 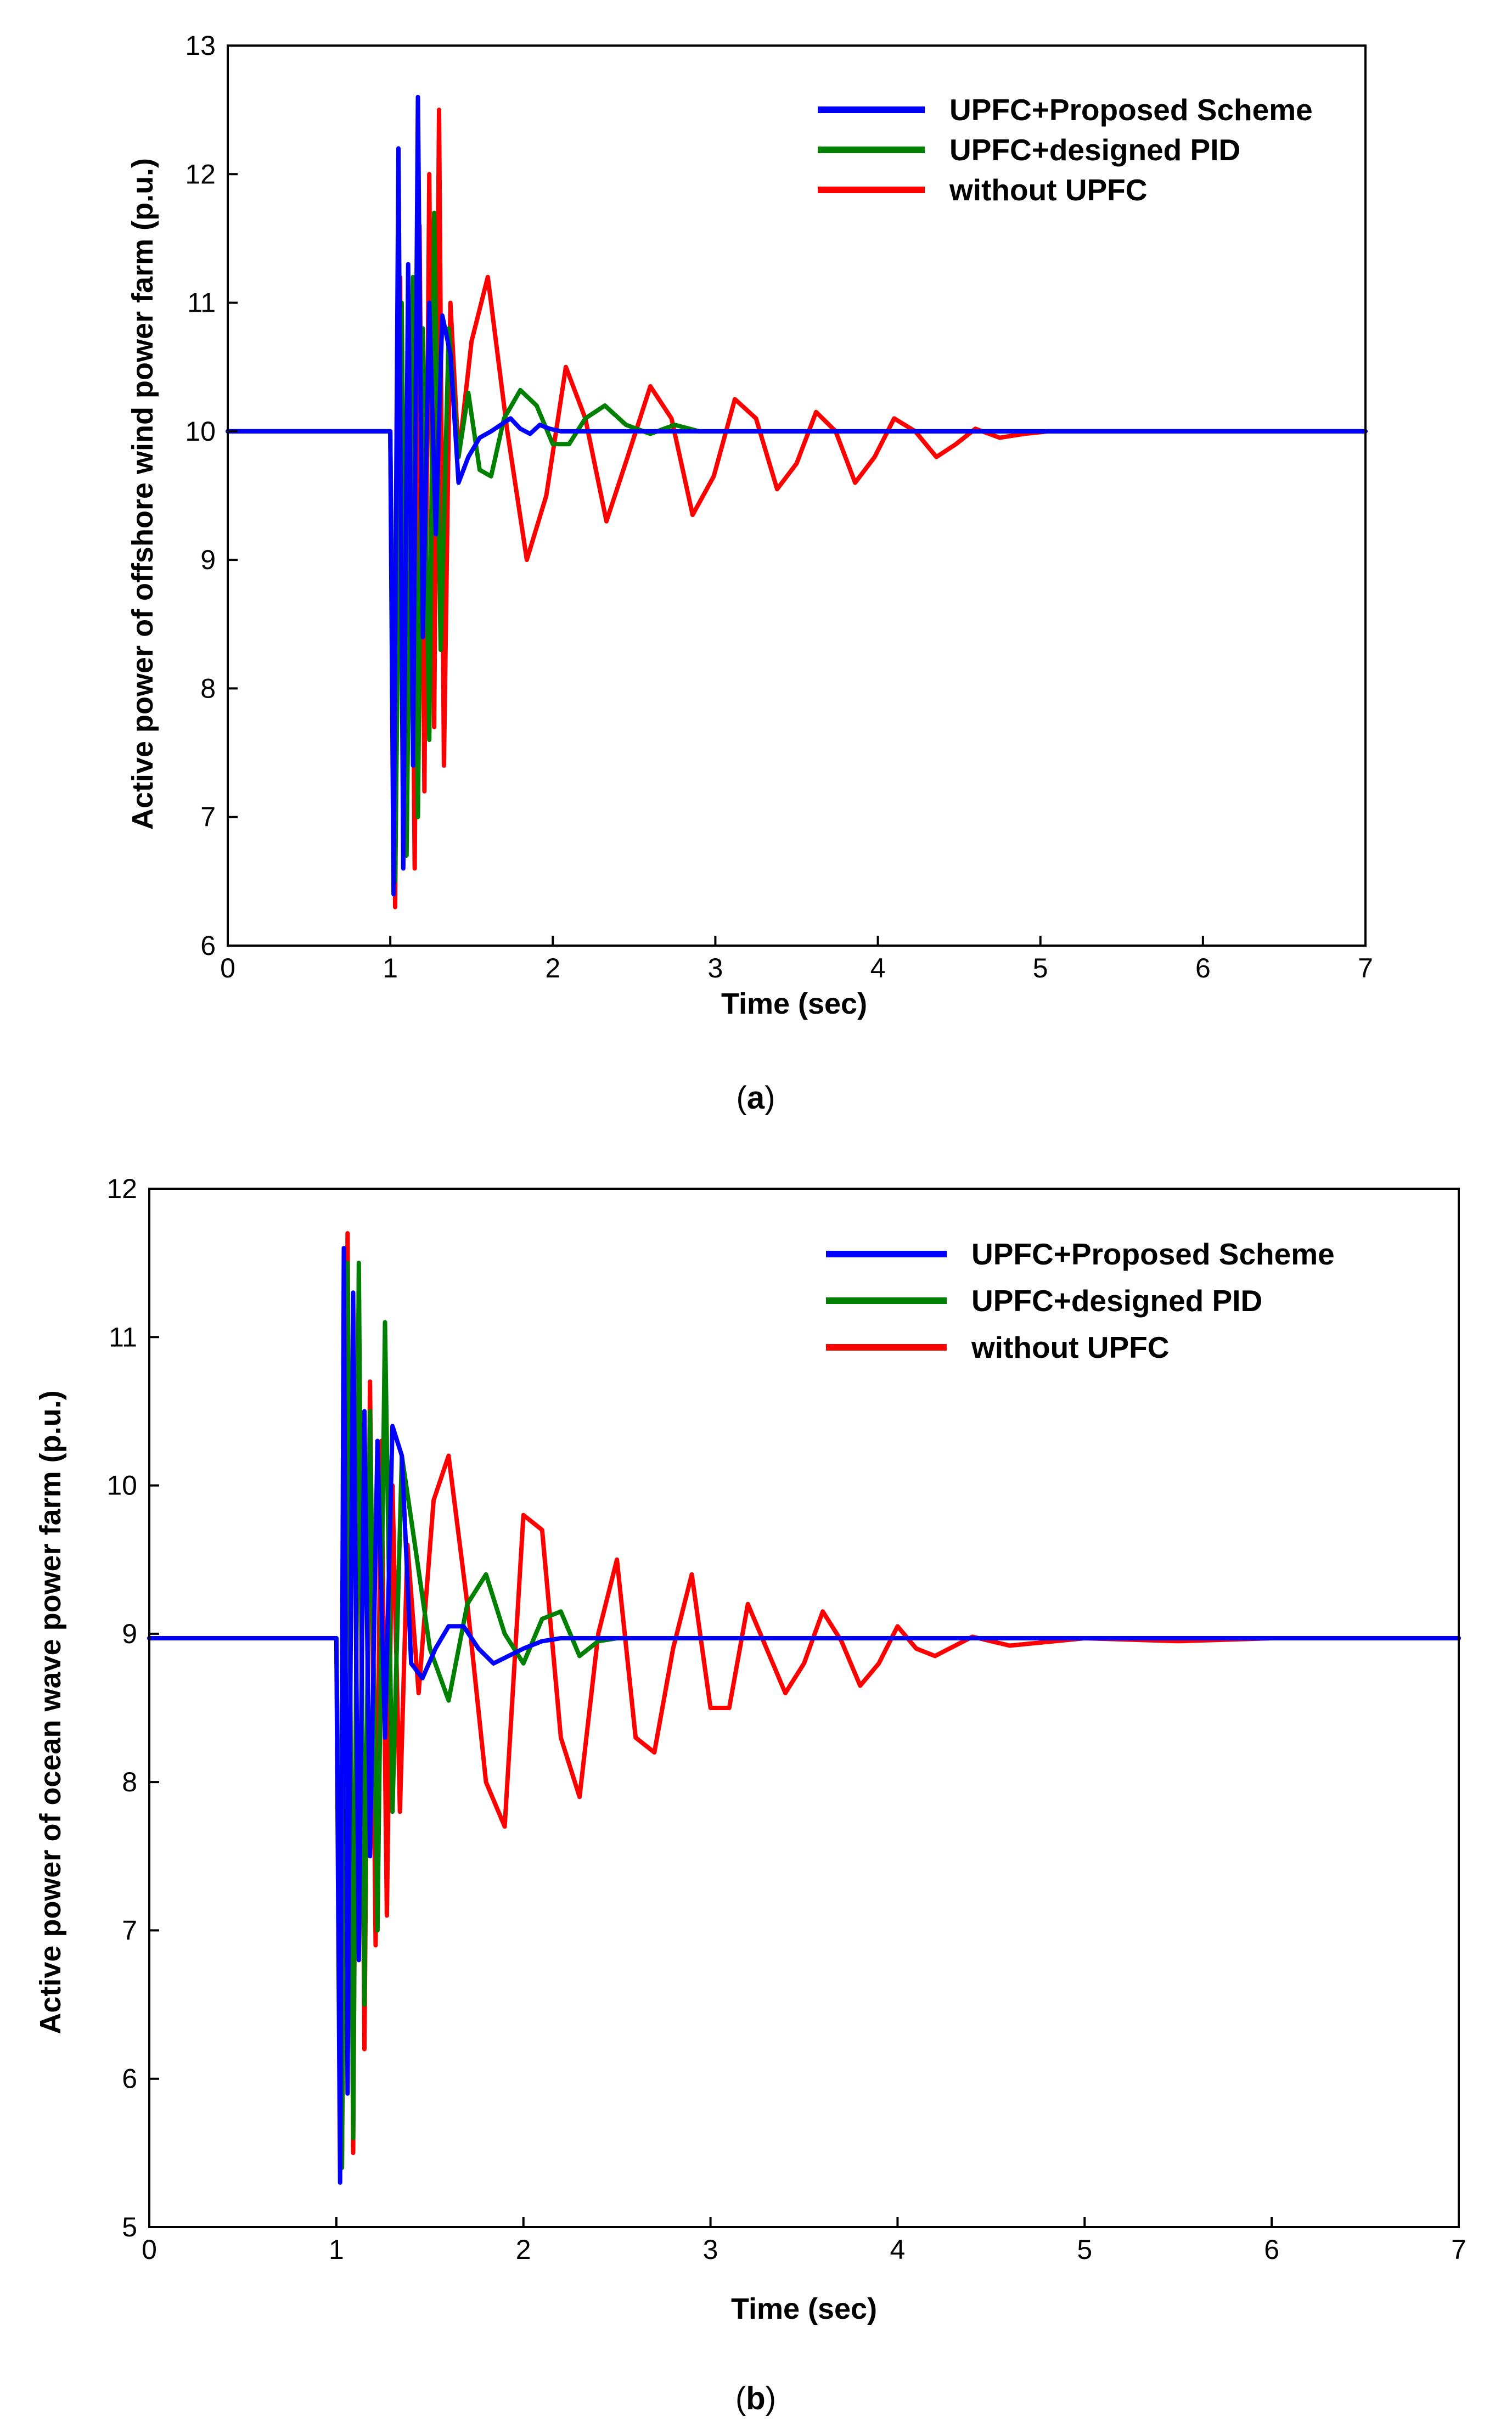 I want to click on panel-b-y-tick-label: 7, so click(x=129, y=1930).